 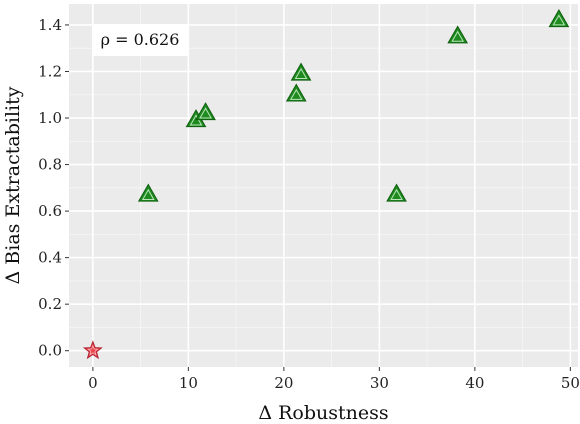 I want to click on y-tick-label: 0.0, so click(x=50, y=351).